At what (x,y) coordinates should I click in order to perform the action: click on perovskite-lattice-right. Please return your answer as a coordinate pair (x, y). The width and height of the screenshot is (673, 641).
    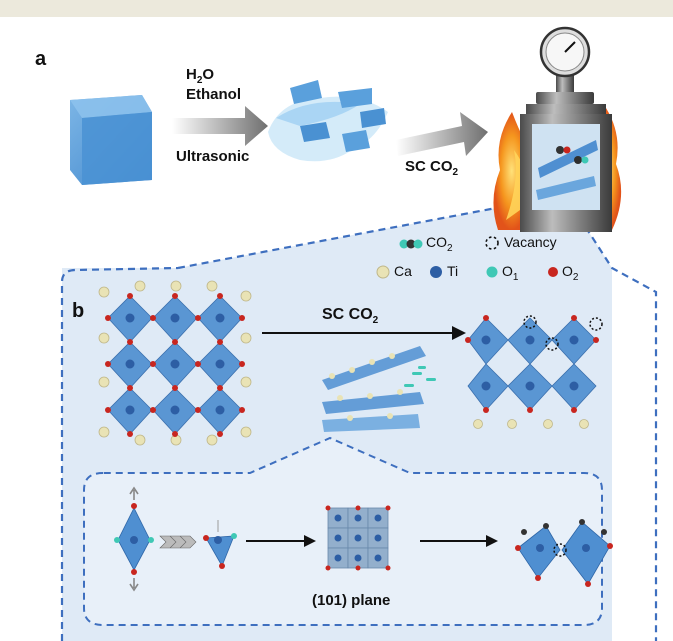
    Looking at the image, I should click on (534, 372).